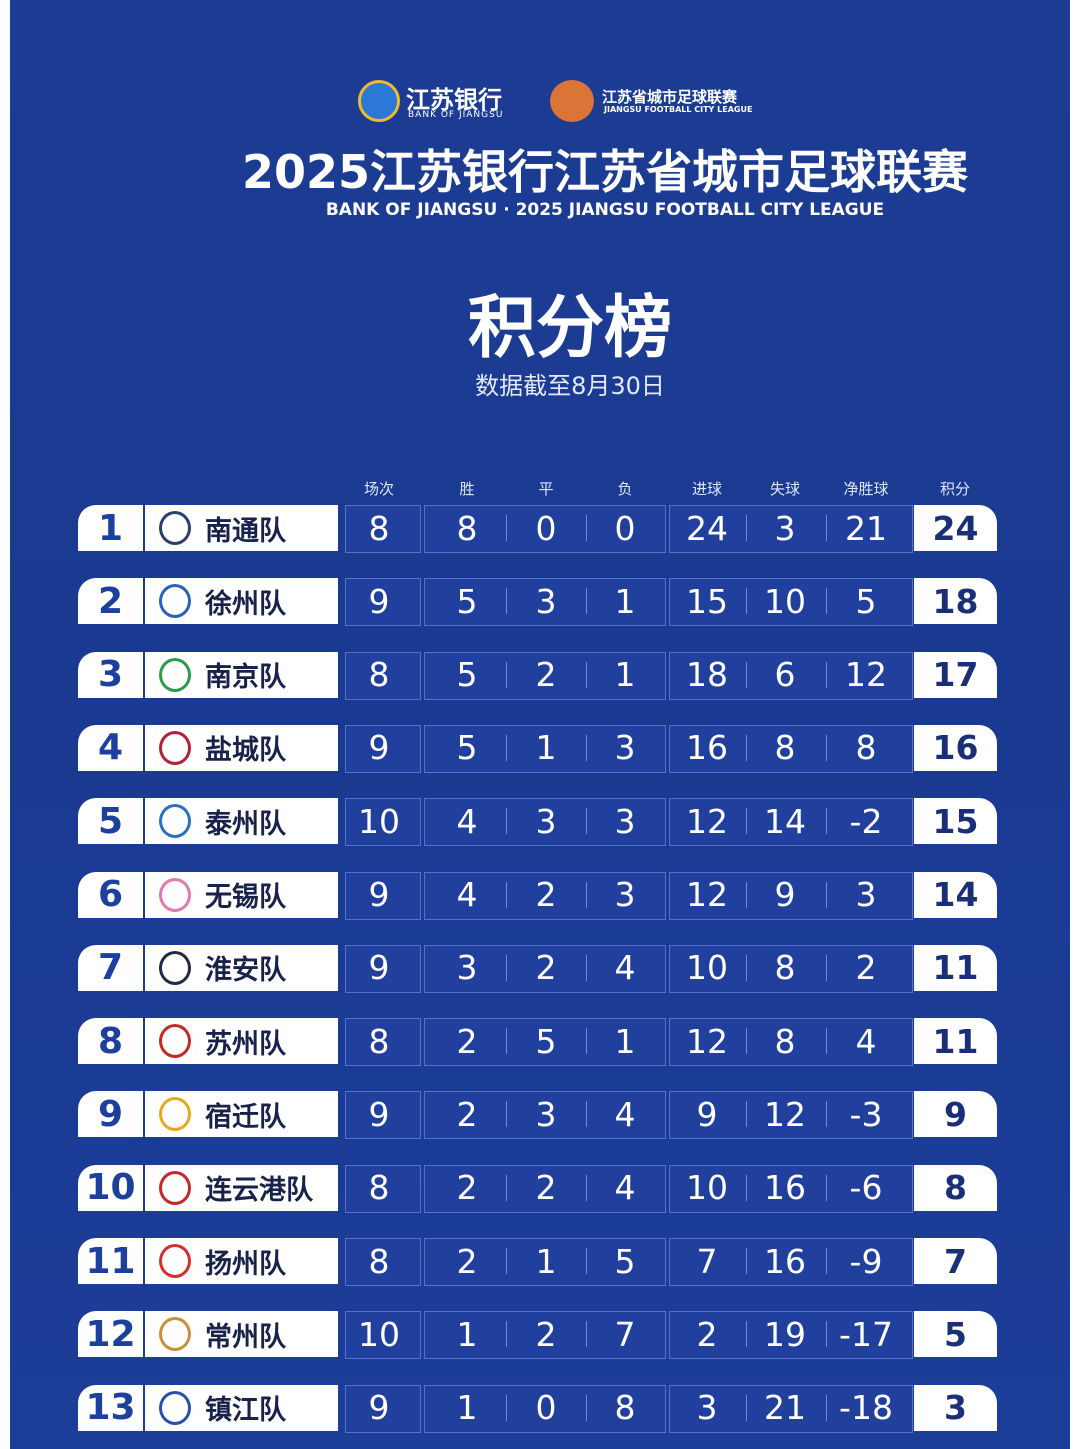  Describe the element at coordinates (241, 1261) in the screenshot. I see `team: 扬州队` at that location.